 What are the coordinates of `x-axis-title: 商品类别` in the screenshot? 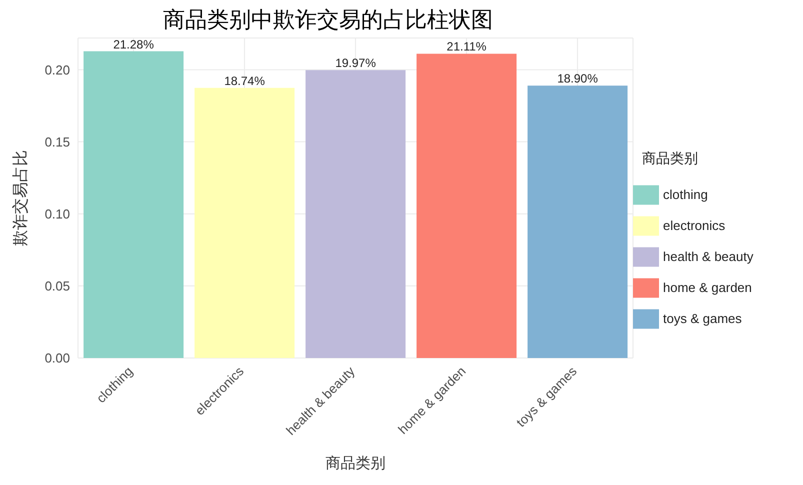 It's located at (356, 463).